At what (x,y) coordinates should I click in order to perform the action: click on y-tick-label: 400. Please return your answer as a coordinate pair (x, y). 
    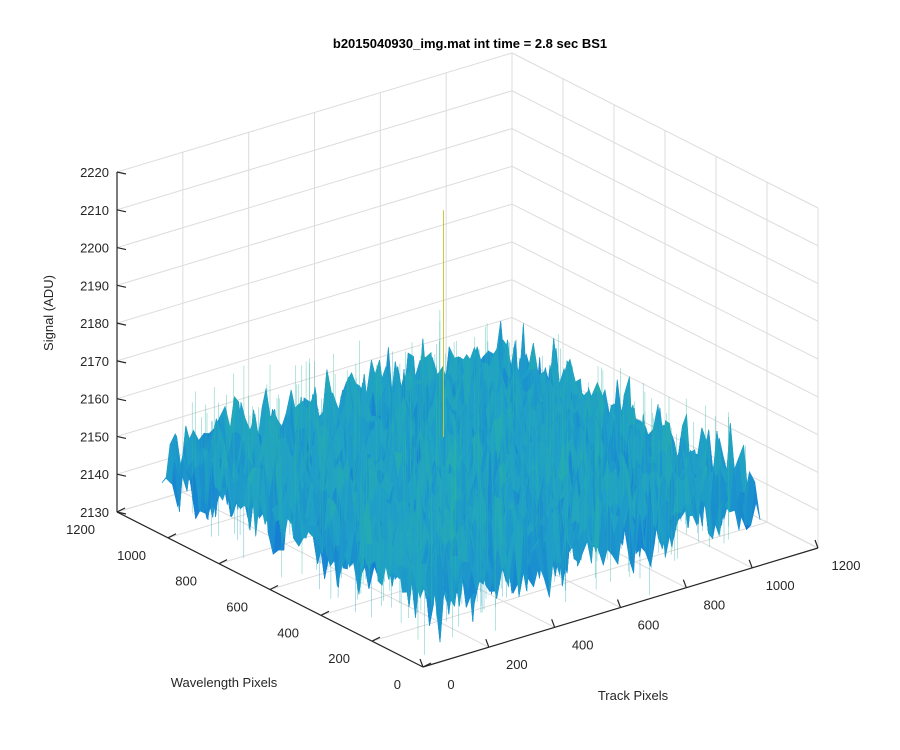
    Looking at the image, I should click on (288, 632).